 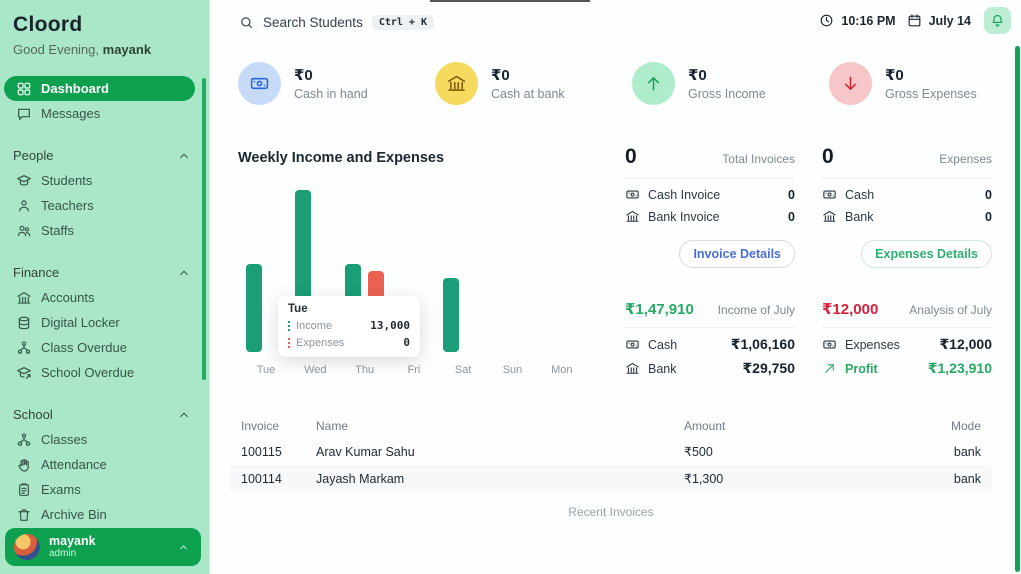 What do you see at coordinates (80, 322) in the screenshot?
I see `sidebar-item-label: Digital Locker` at bounding box center [80, 322].